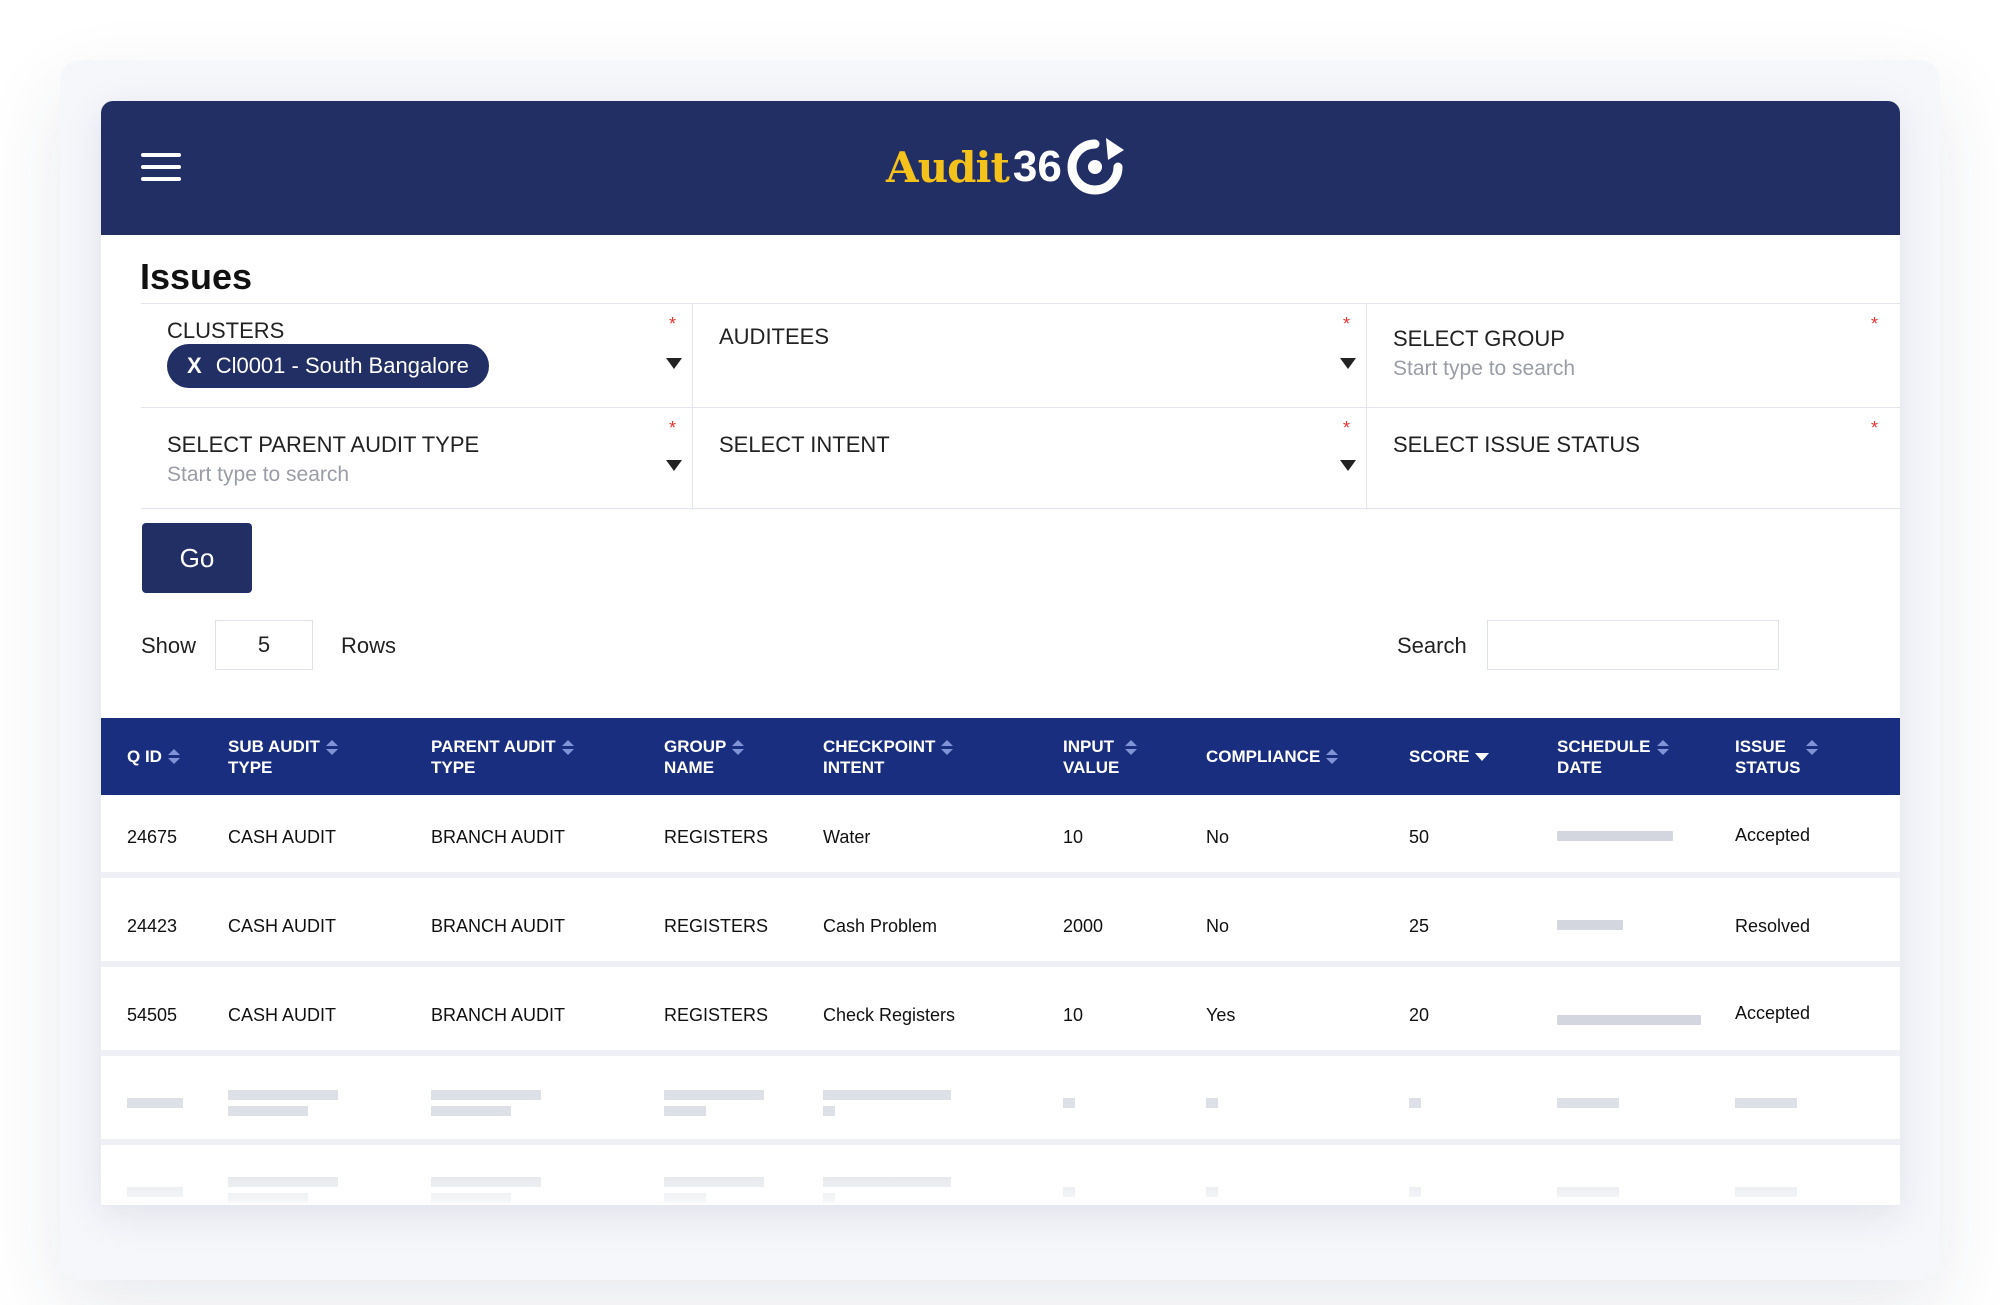  I want to click on sort-descending-icon, so click(1482, 756).